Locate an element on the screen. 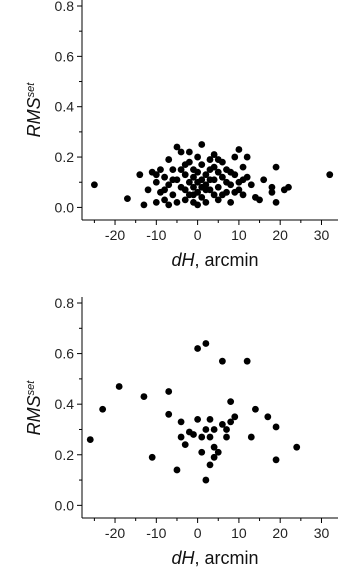 The image size is (342, 575). x-tick-label: -10 is located at coordinates (156, 533).